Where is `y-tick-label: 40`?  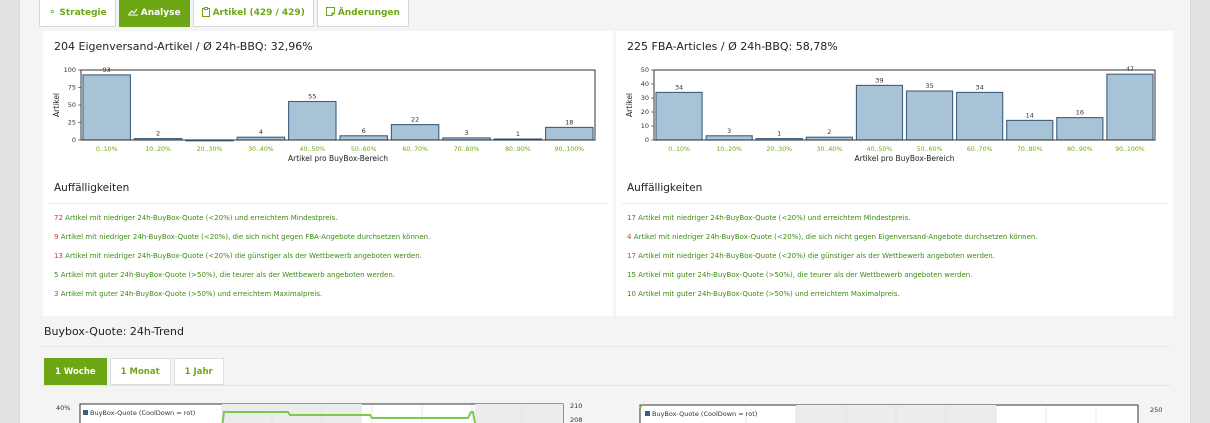 y-tick-label: 40 is located at coordinates (645, 84).